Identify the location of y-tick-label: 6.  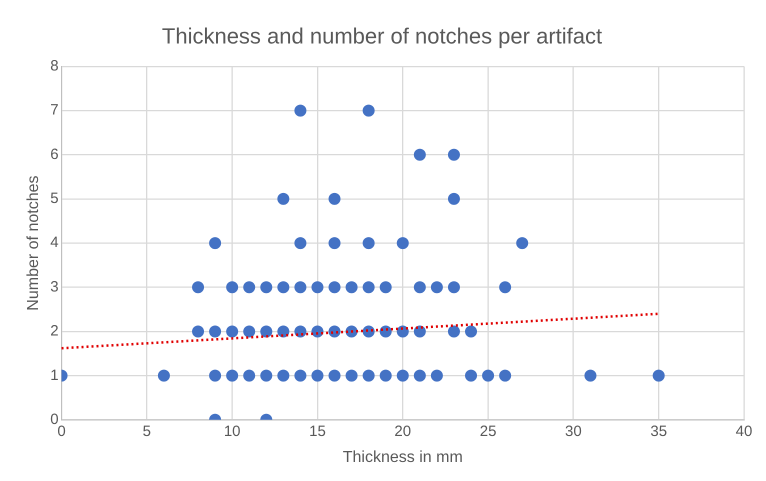
(54, 154).